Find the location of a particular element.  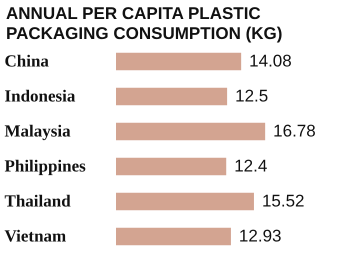

chart-title: ANNUAL PER CAPITA PLASTIC PACKAGING CONSUMPTION (KG) is located at coordinates (144, 23).